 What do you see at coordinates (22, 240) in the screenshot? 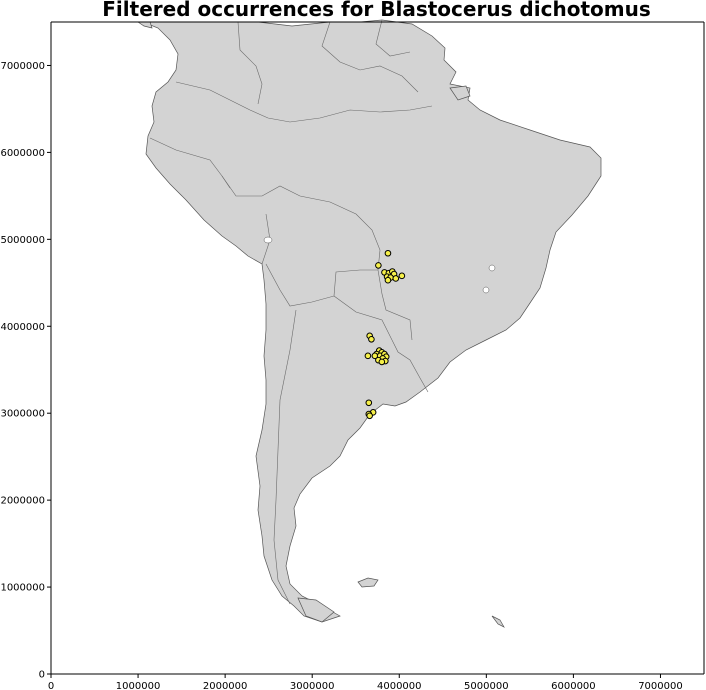
I see `y-tick-label: 5000000` at bounding box center [22, 240].